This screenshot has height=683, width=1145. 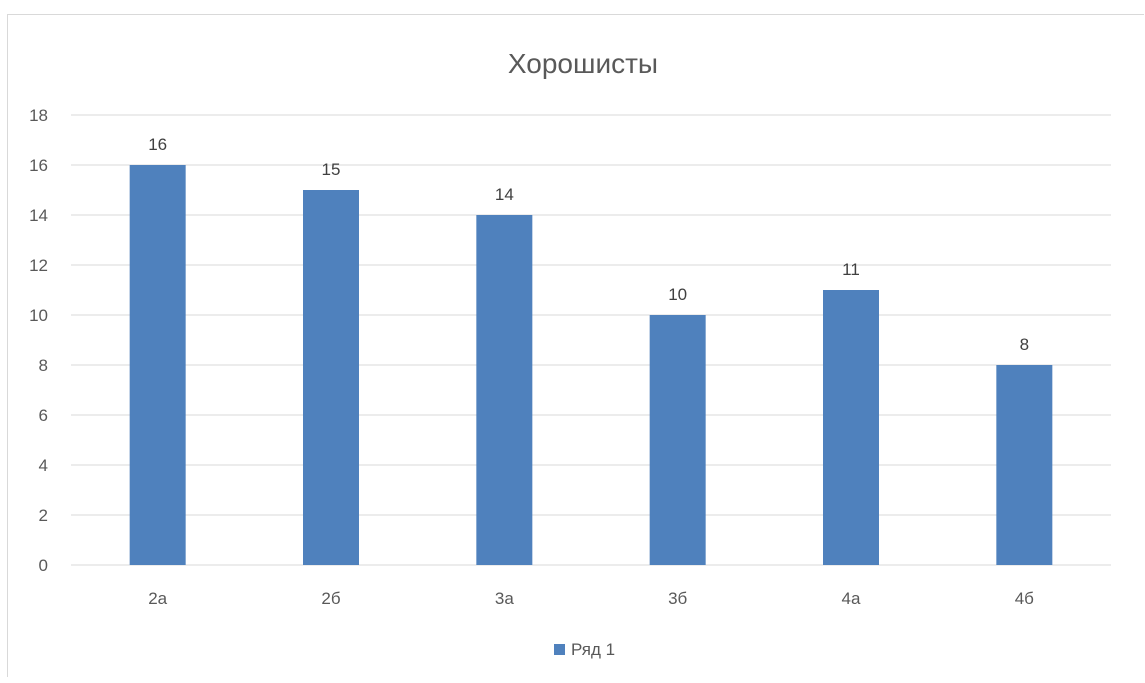 I want to click on chart-title: Хорошисты, so click(x=583, y=63).